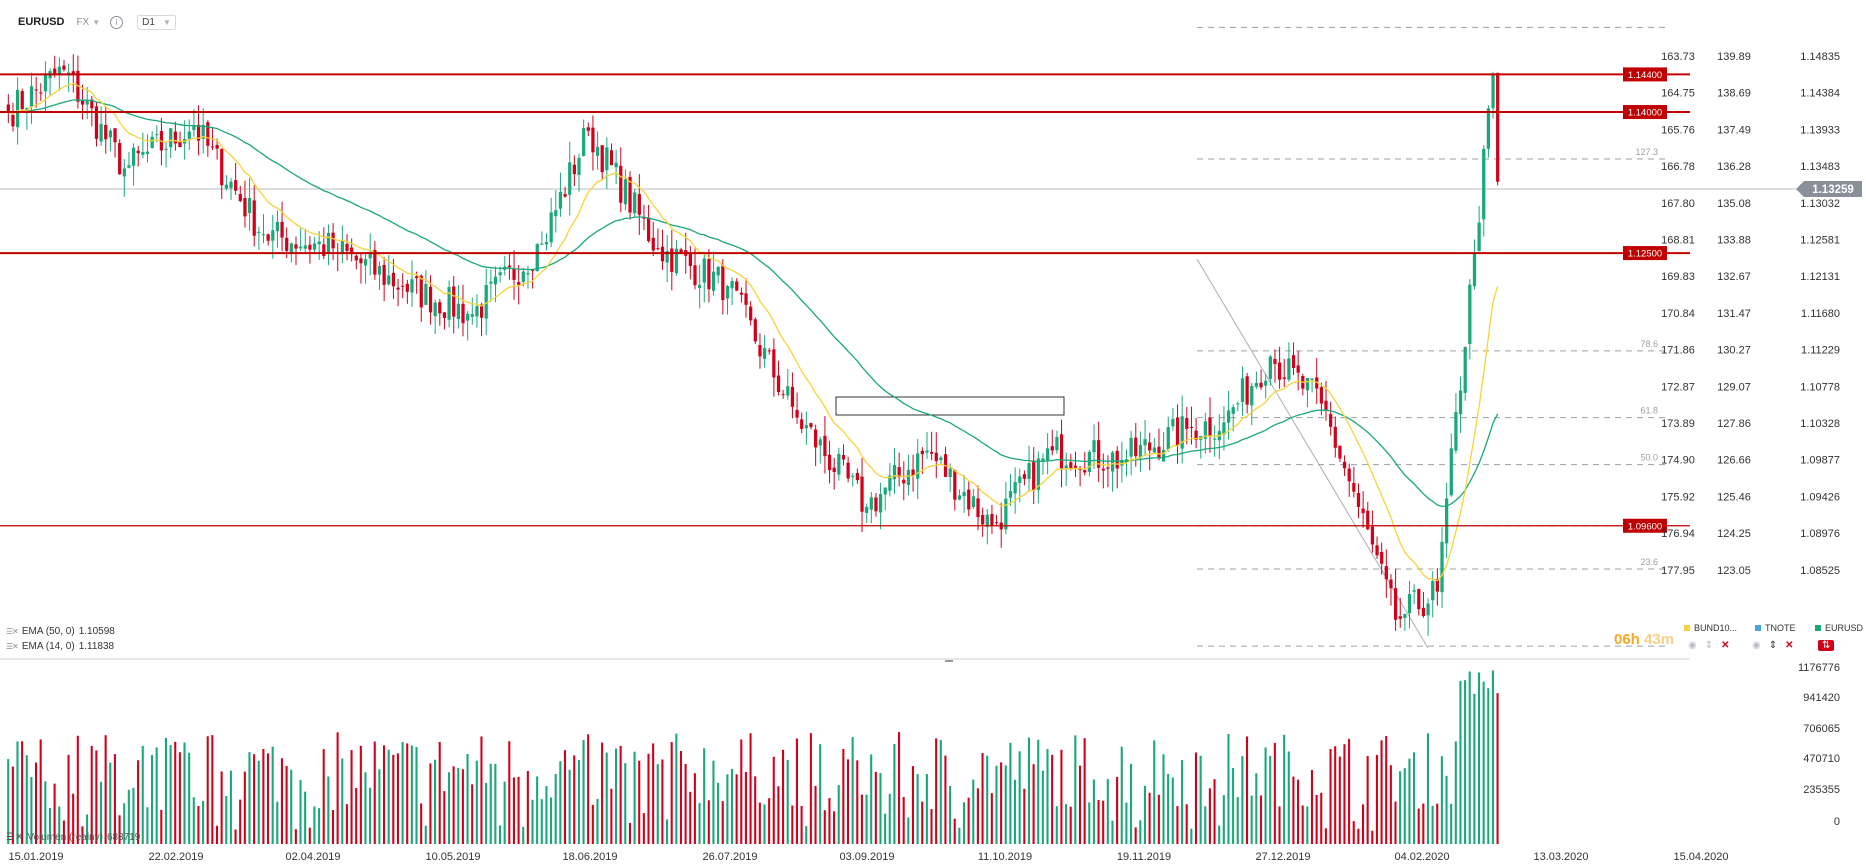  Describe the element at coordinates (41, 22) in the screenshot. I see `symbol-label: EURUSD` at that location.